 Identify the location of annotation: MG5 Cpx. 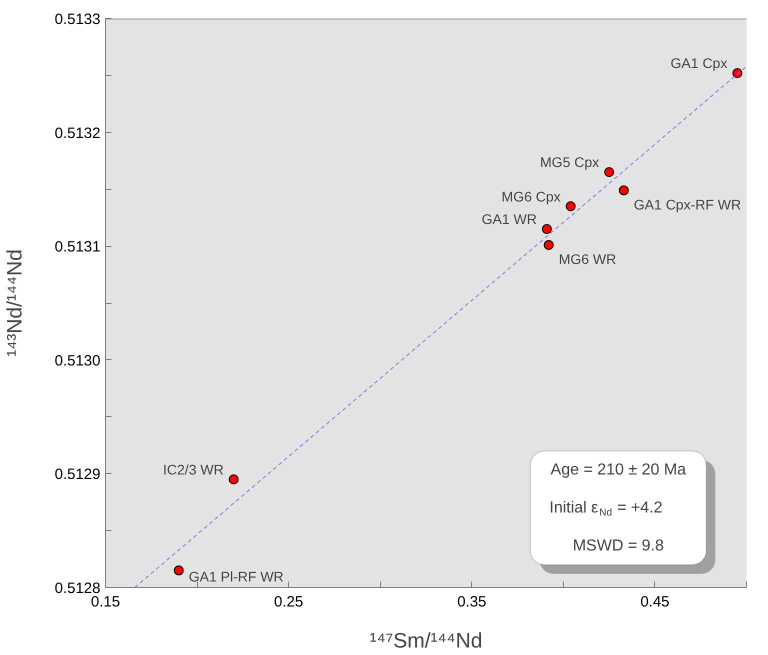
(570, 162).